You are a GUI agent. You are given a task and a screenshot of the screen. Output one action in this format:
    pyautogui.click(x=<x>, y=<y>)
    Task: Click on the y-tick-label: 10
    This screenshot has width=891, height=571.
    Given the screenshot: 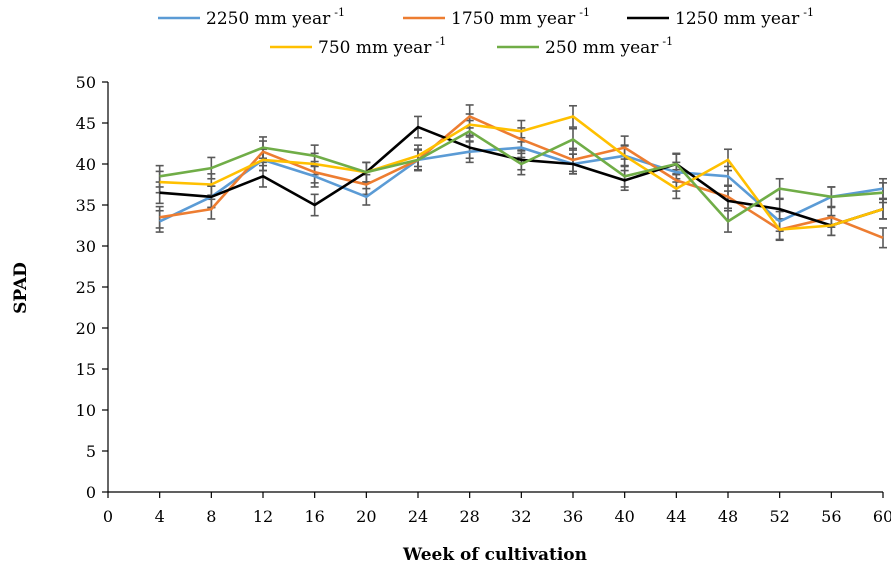 What is the action you would take?
    pyautogui.click(x=86, y=410)
    